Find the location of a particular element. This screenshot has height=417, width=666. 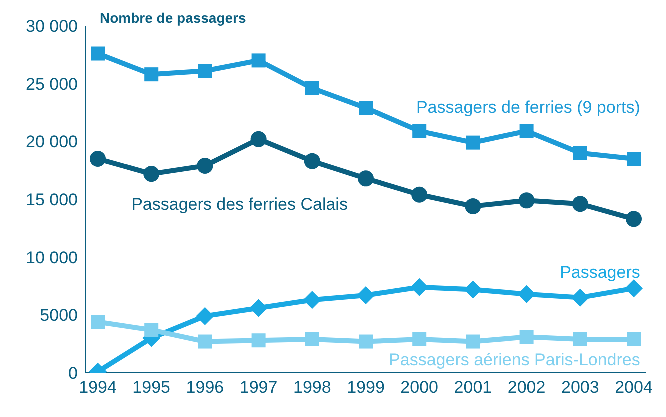

y-tick-label: 25 000 is located at coordinates (52, 84).